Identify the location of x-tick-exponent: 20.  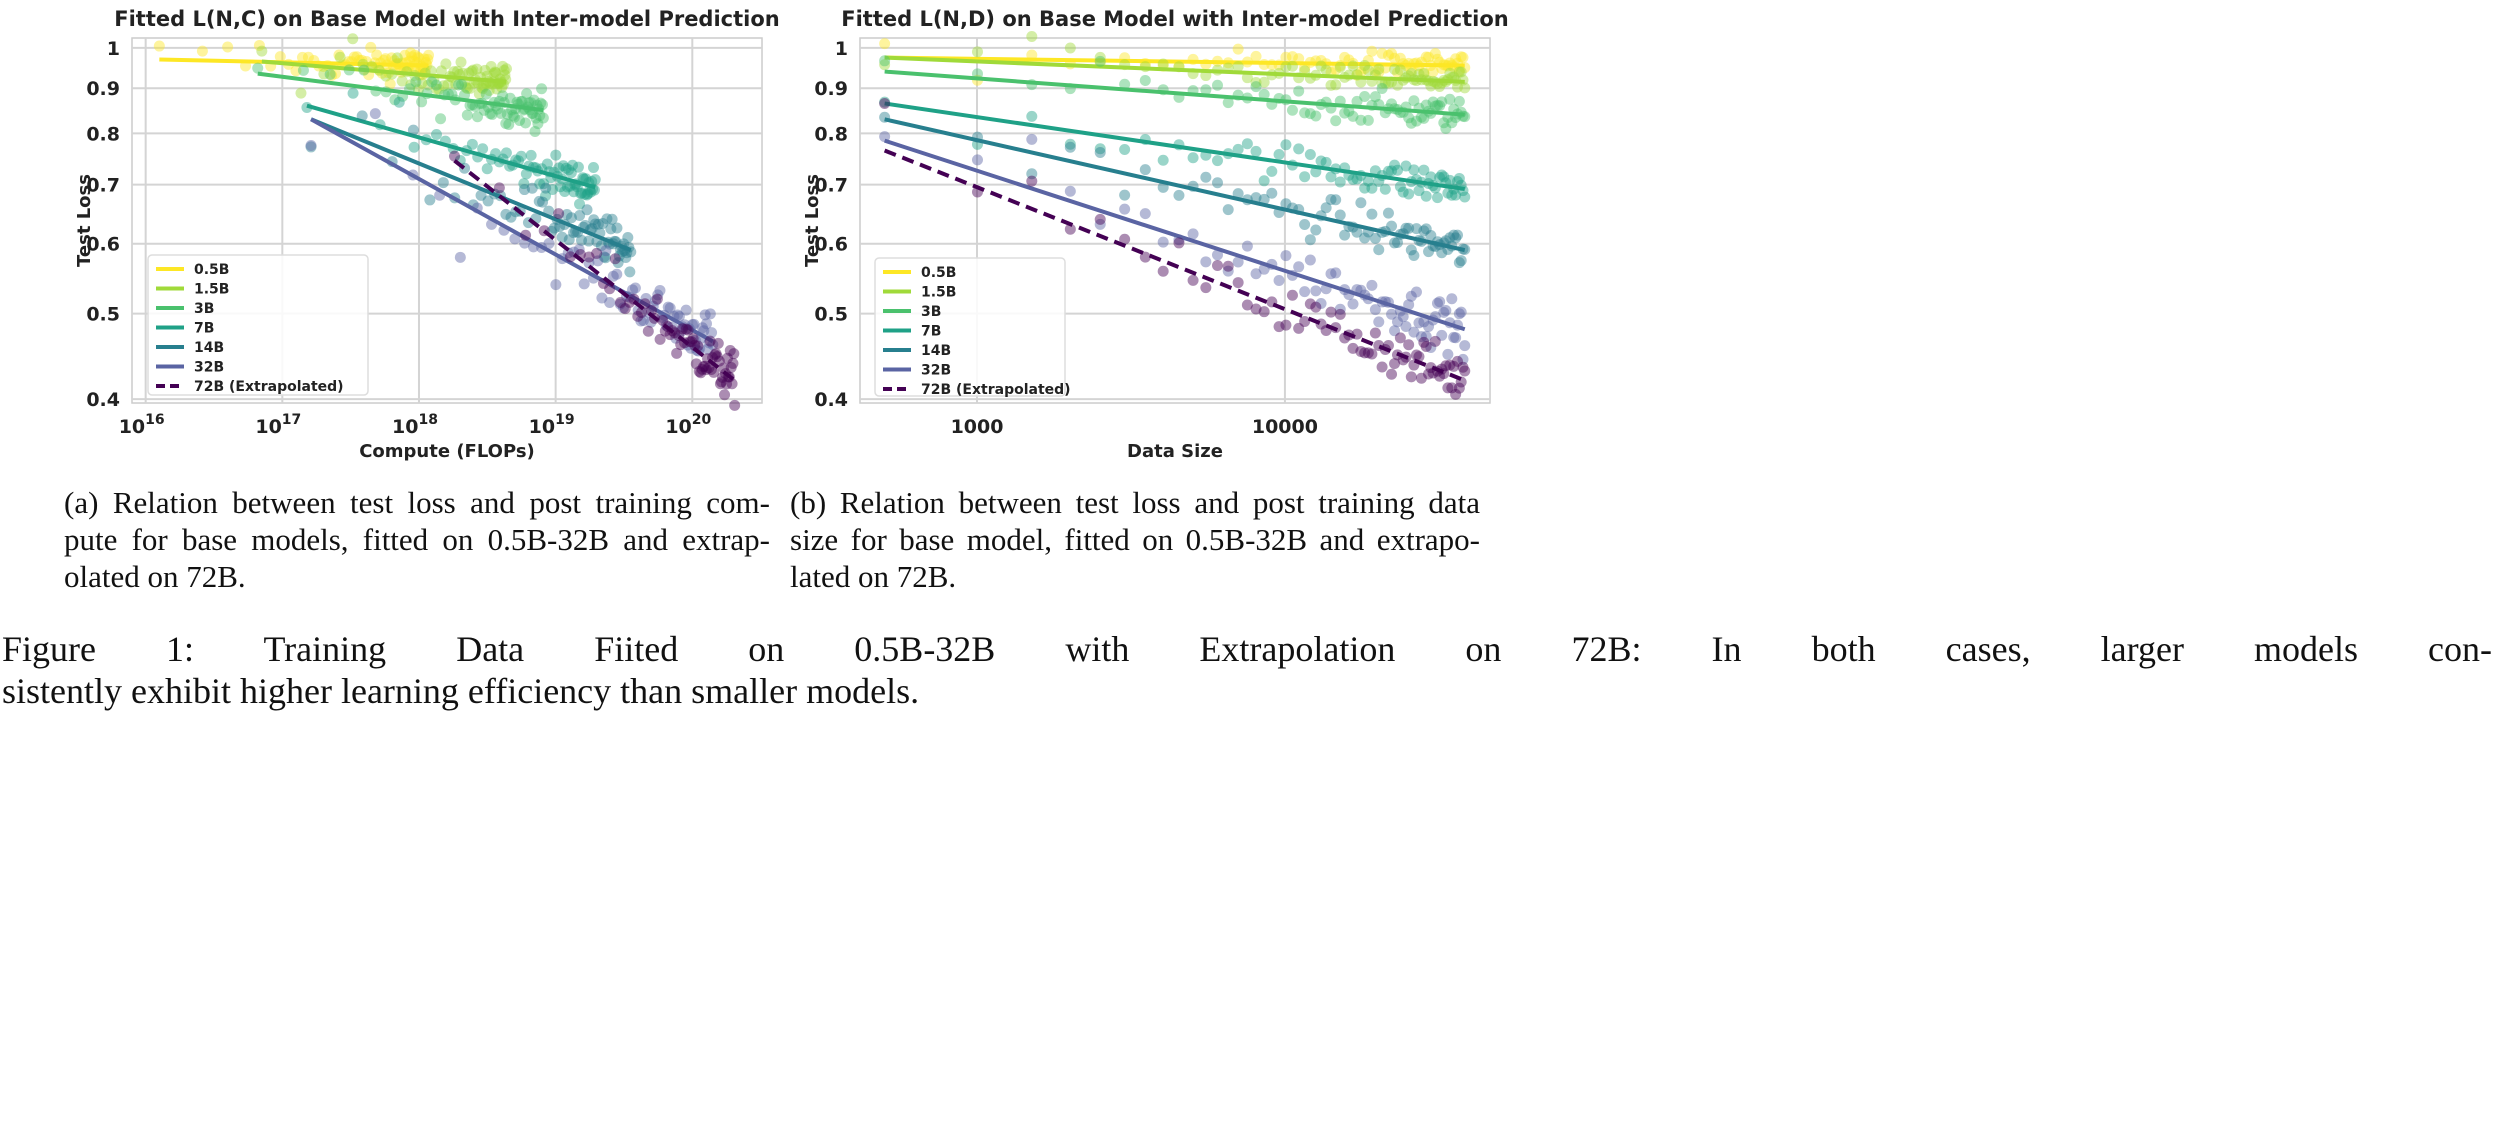
(702, 420).